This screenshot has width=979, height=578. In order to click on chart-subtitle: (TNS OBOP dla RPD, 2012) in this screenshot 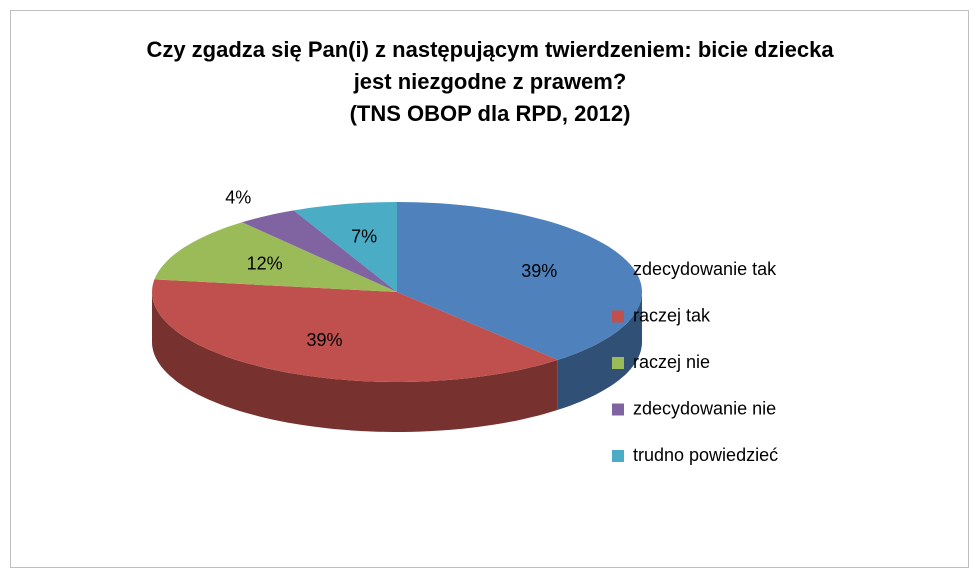, I will do `click(490, 113)`.